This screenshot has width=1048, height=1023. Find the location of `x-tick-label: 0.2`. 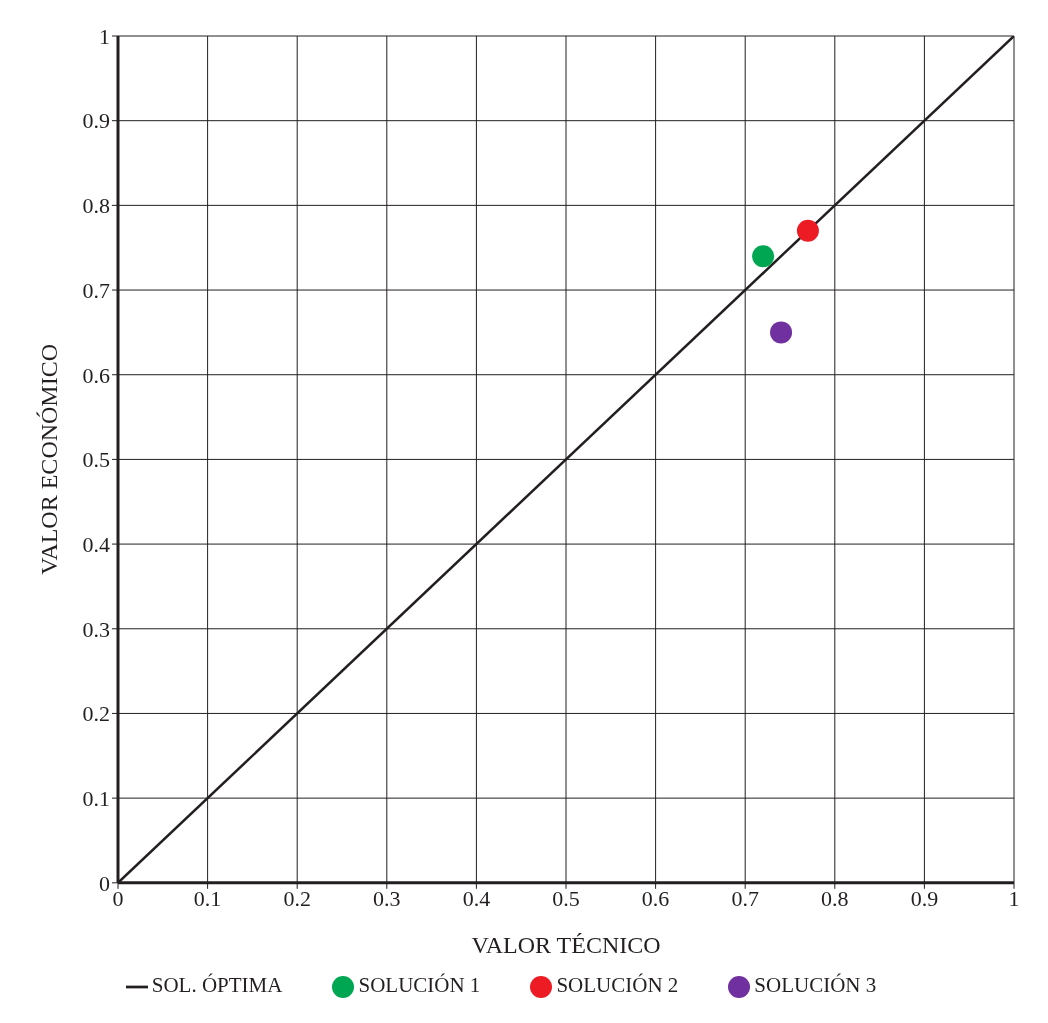

x-tick-label: 0.2 is located at coordinates (297, 899).